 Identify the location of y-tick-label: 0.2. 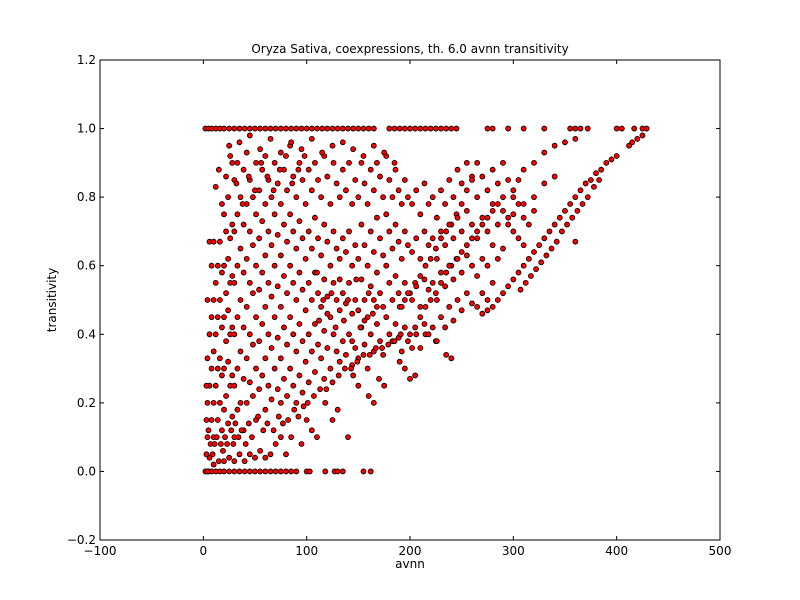
(86, 403).